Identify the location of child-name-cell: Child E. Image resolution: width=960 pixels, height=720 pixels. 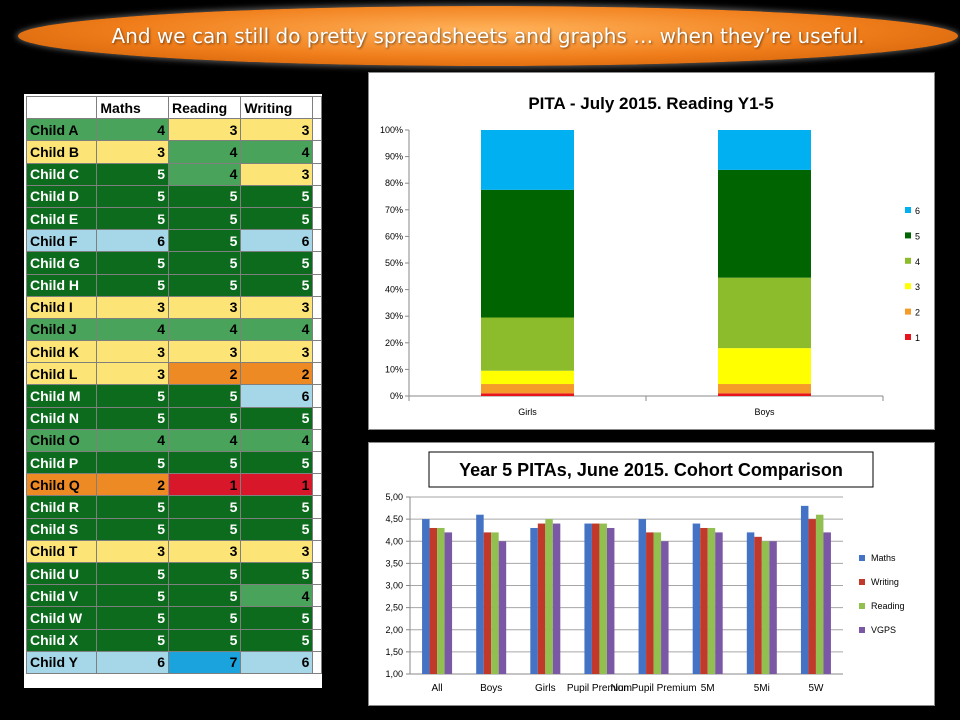
(61, 218).